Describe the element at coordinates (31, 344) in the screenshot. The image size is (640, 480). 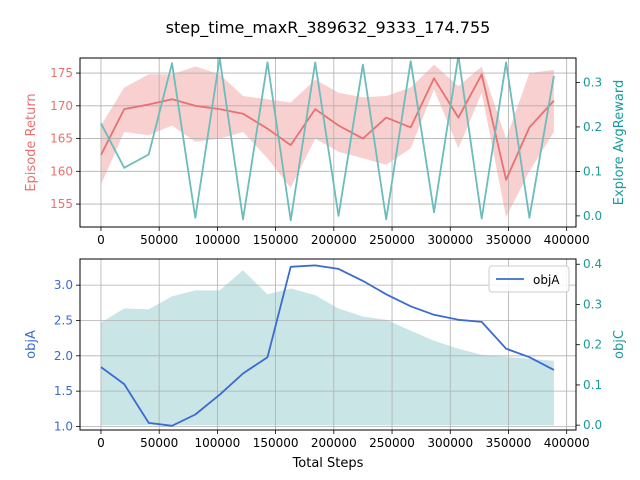
I see `bottom-y-axis-label: objA` at that location.